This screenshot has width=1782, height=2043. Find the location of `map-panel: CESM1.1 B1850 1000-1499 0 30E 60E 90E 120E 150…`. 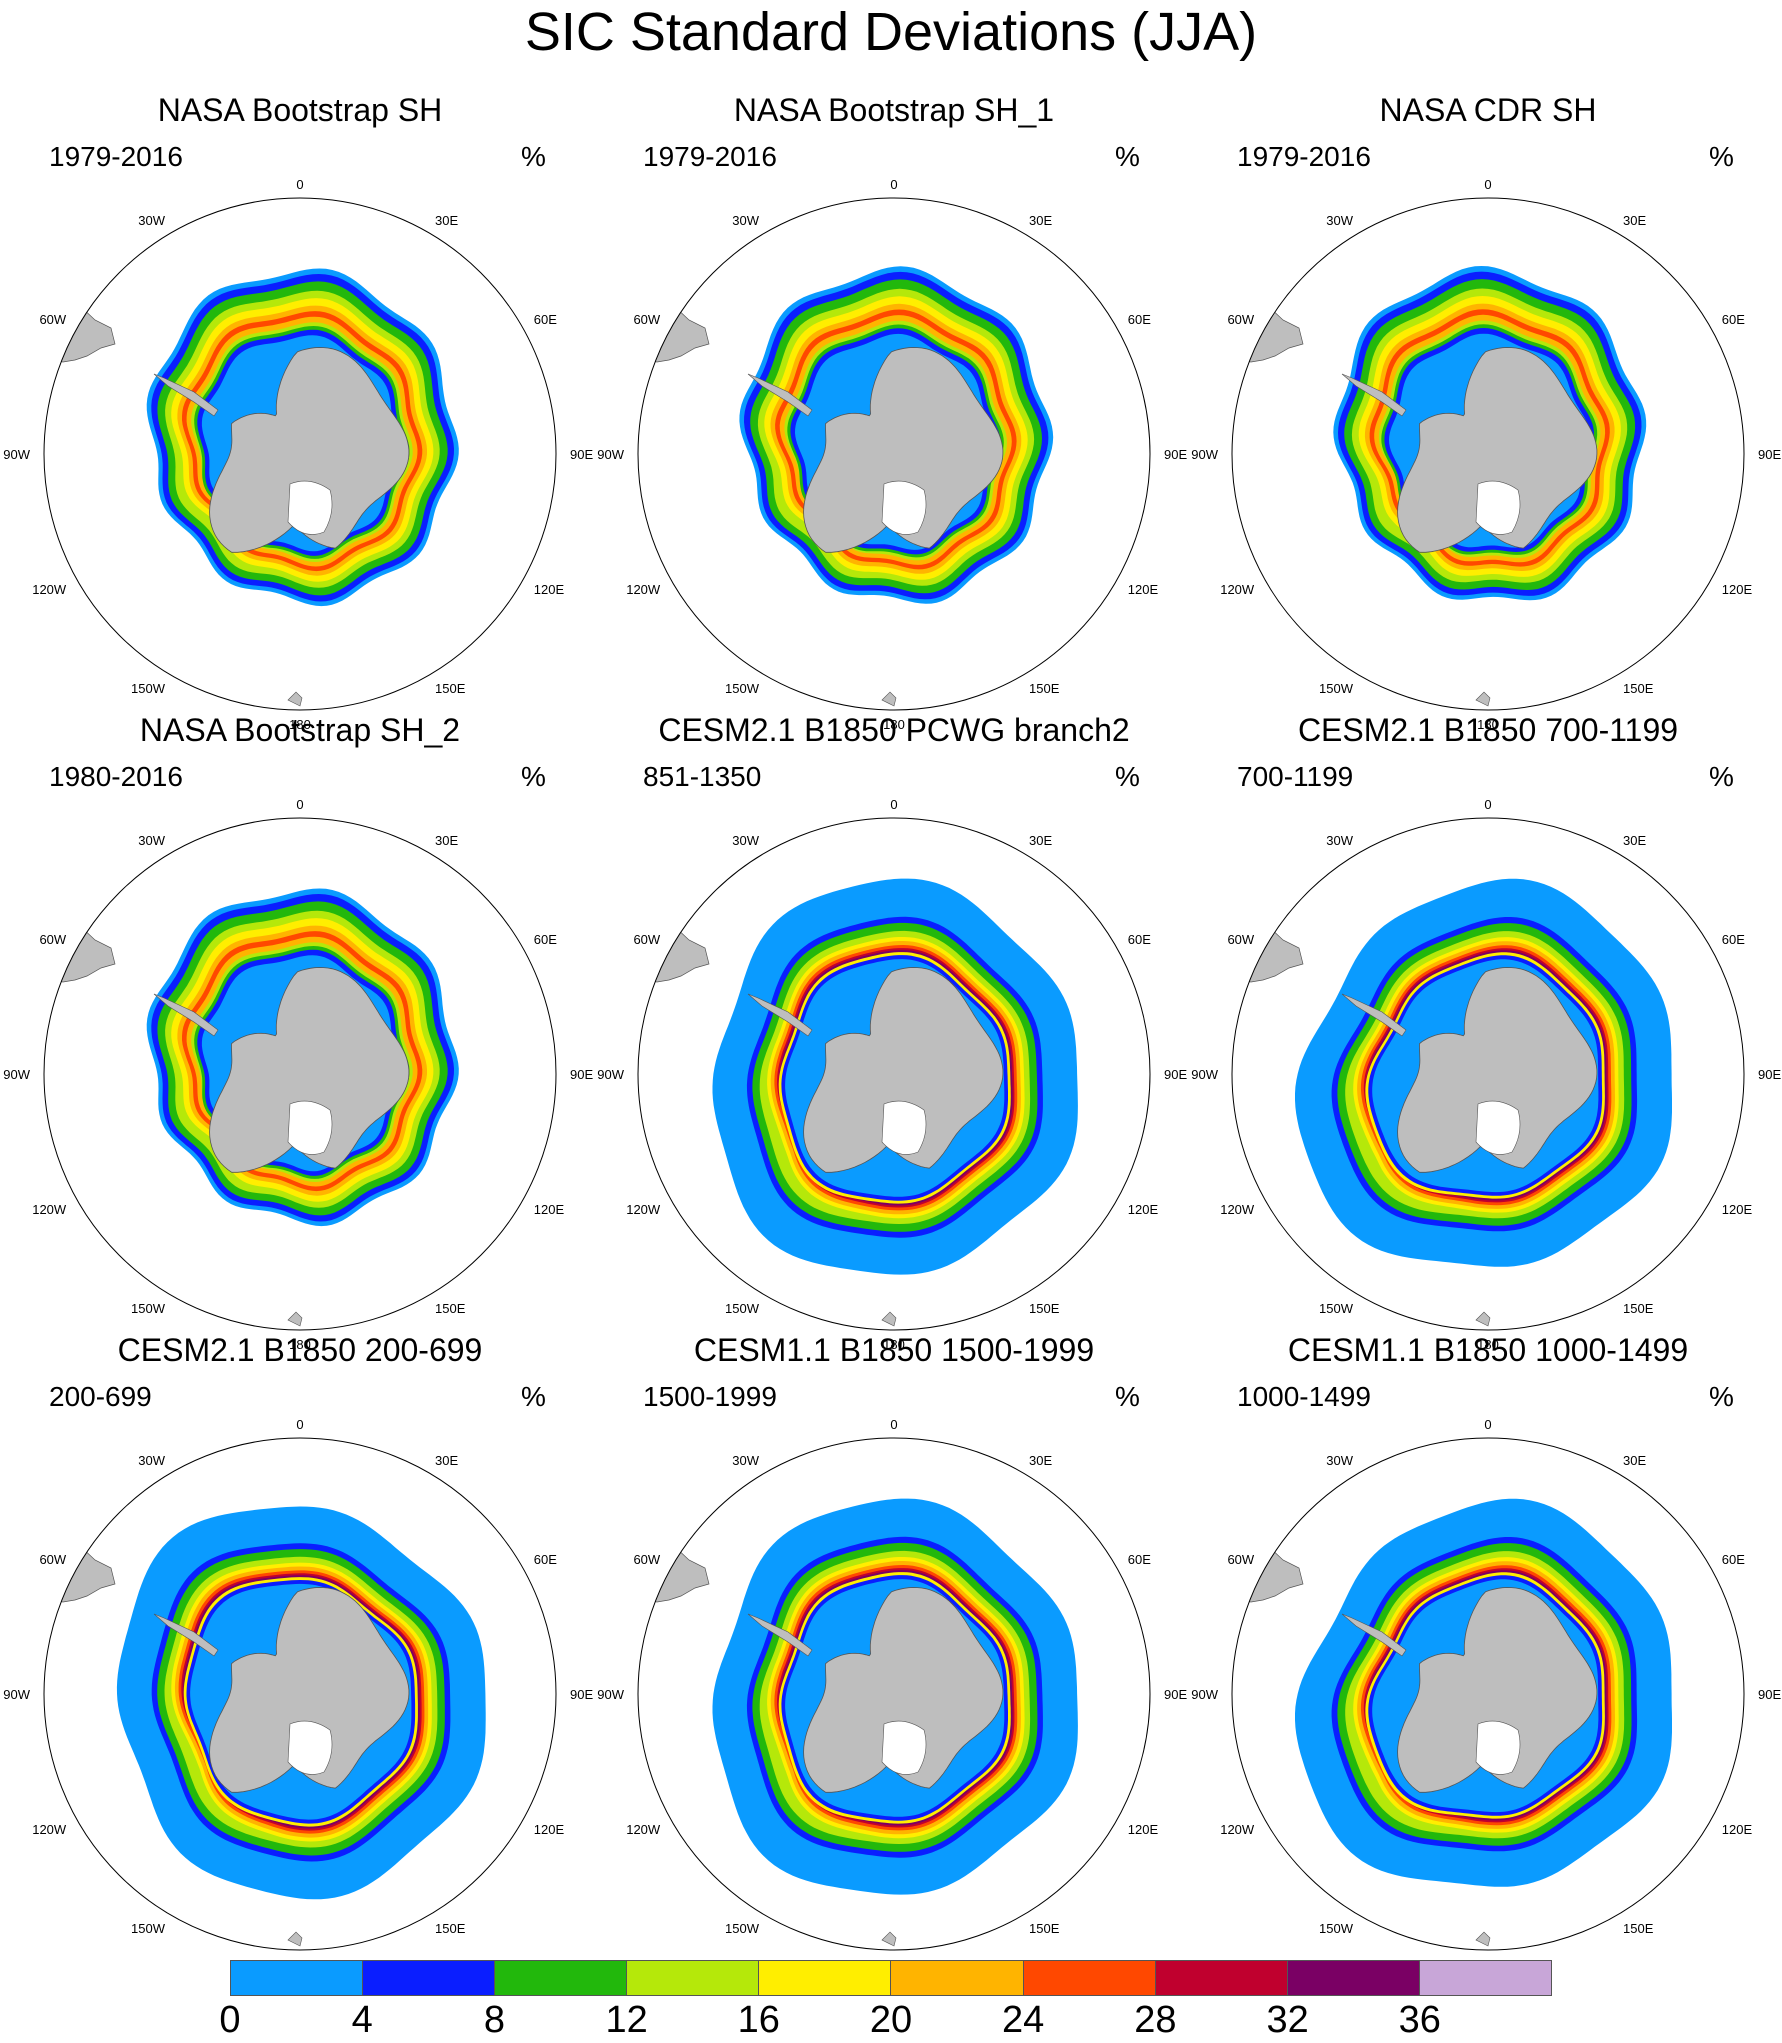

map-panel: CESM1.1 B1850 1000-1499 0 30E 60E 90E 120E 150… is located at coordinates (1486, 1651).